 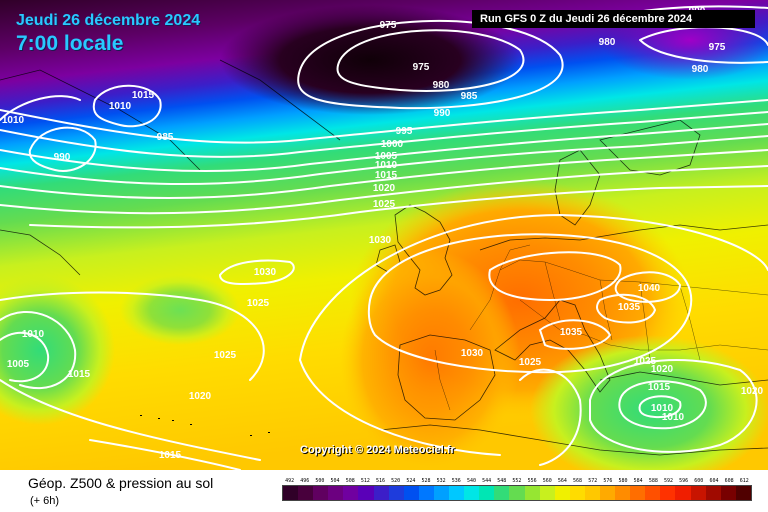 I want to click on legend-value: 520, so click(x=396, y=481).